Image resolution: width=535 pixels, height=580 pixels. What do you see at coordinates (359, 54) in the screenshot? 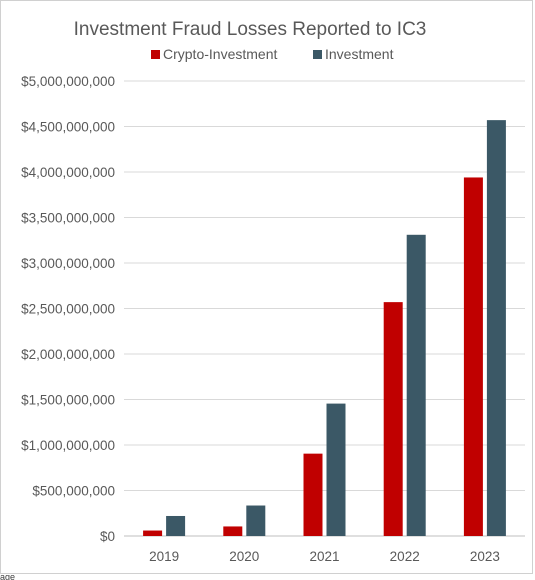
I see `legend-label-investment: Investment` at bounding box center [359, 54].